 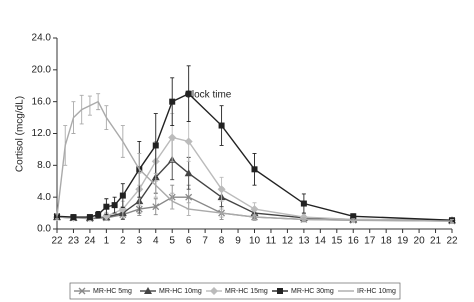 I want to click on legend-label: MR-HC 30mg, so click(x=312, y=291).